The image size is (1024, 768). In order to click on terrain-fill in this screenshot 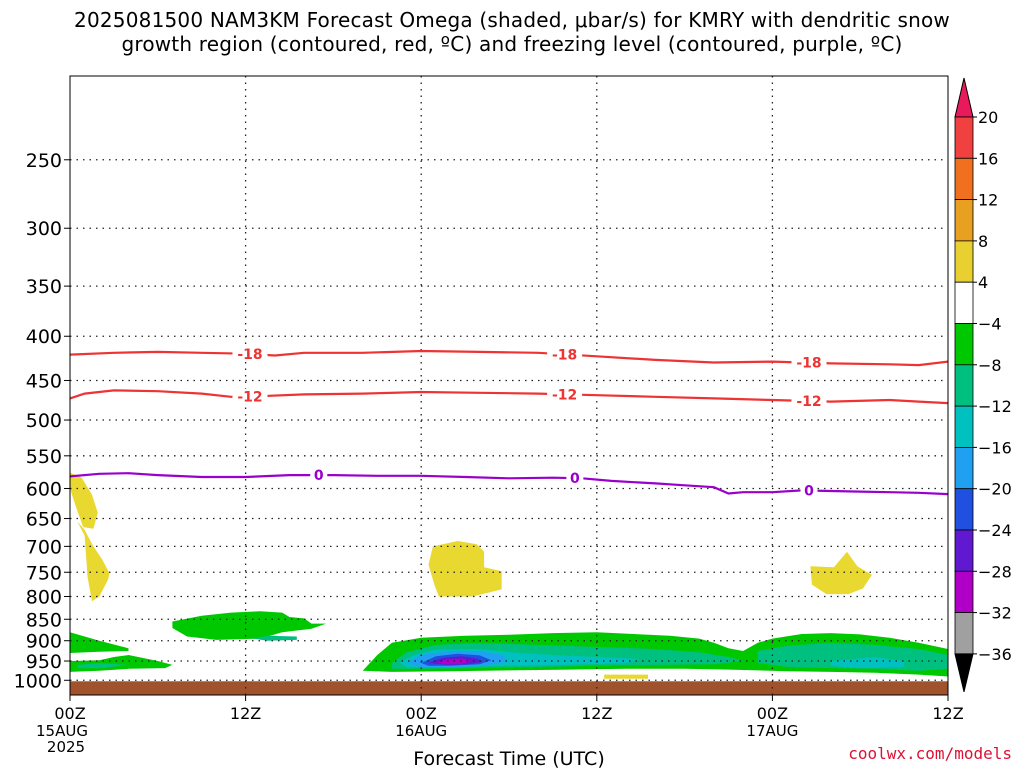, I will do `click(509, 688)`.